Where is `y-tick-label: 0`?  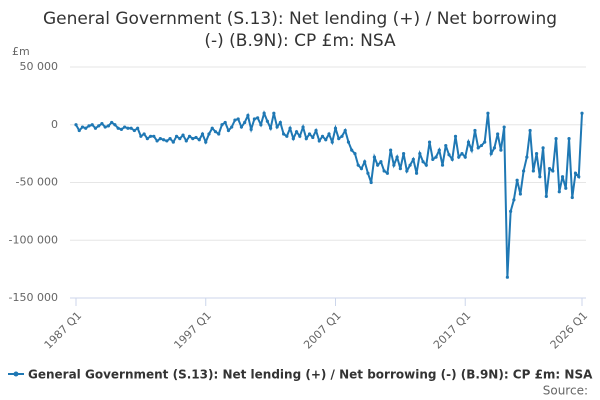 y-tick-label: 0 is located at coordinates (54, 124).